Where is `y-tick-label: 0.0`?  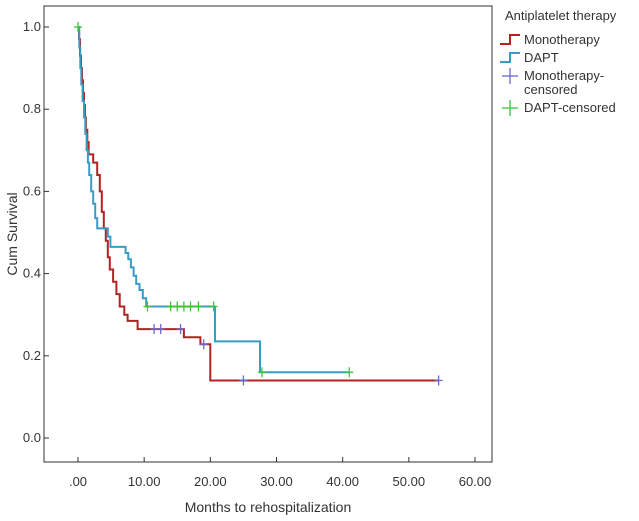
y-tick-label: 0.0 is located at coordinates (32, 437).